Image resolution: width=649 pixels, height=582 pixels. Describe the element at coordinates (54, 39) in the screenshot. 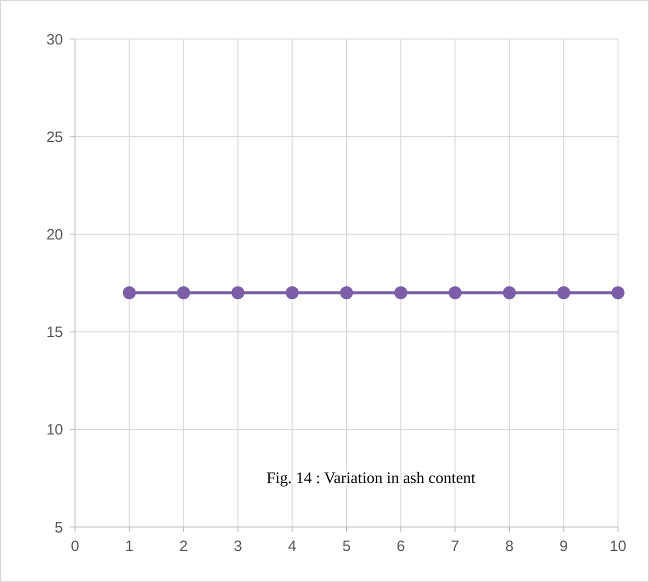

I see `y-tick-label: 30` at that location.